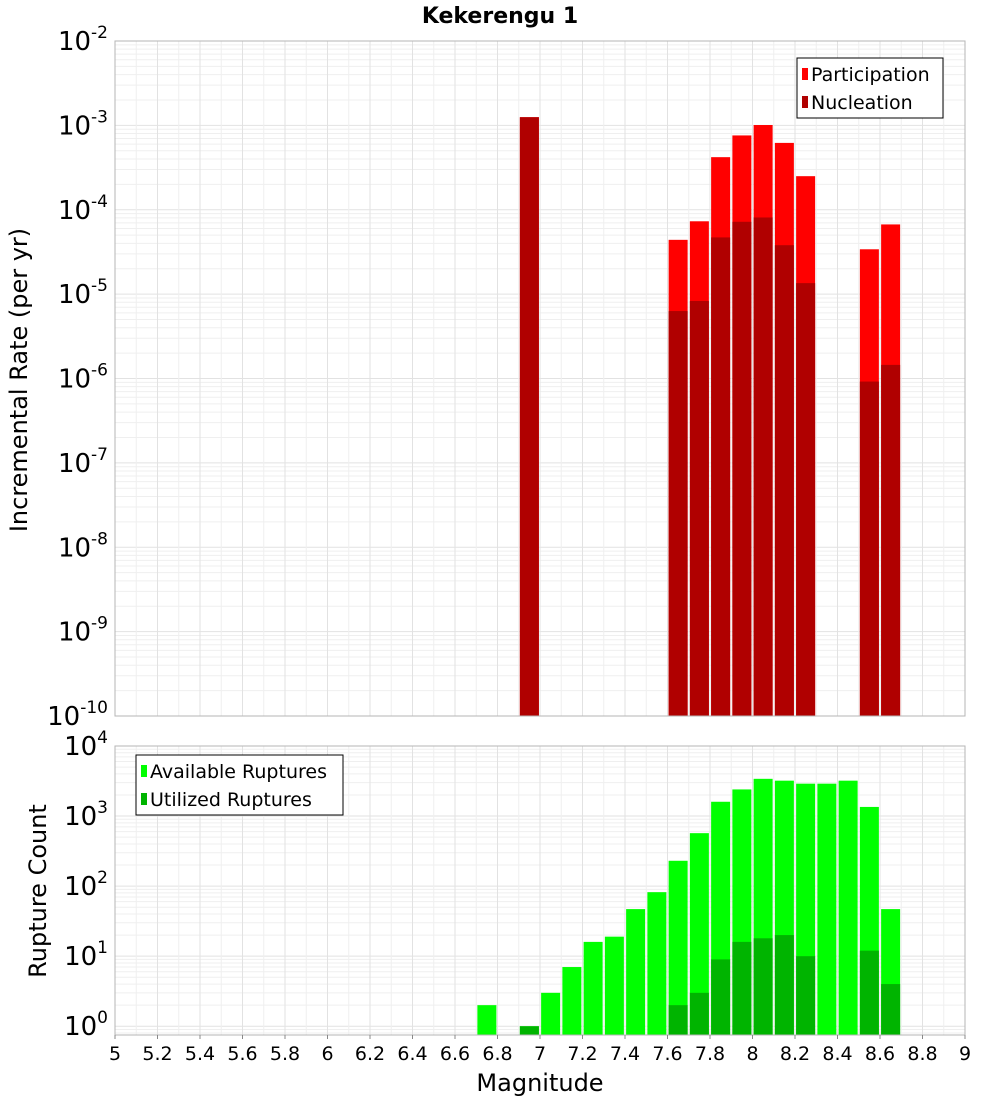 The height and width of the screenshot is (1104, 1000). What do you see at coordinates (327, 1054) in the screenshot?
I see `x-tick-label: 6` at bounding box center [327, 1054].